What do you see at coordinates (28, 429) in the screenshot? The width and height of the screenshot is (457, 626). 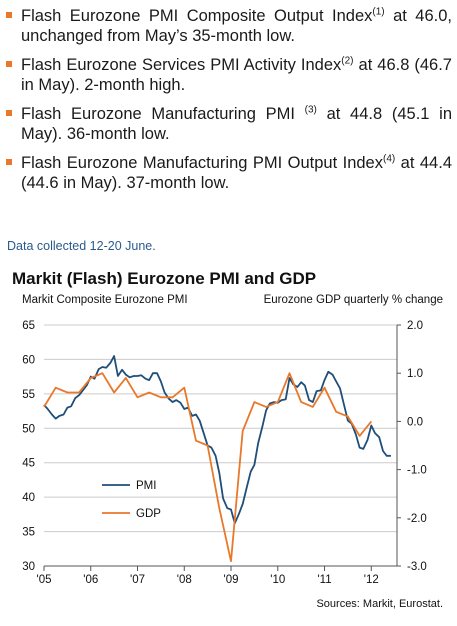 I see `left-tick-label: 50` at bounding box center [28, 429].